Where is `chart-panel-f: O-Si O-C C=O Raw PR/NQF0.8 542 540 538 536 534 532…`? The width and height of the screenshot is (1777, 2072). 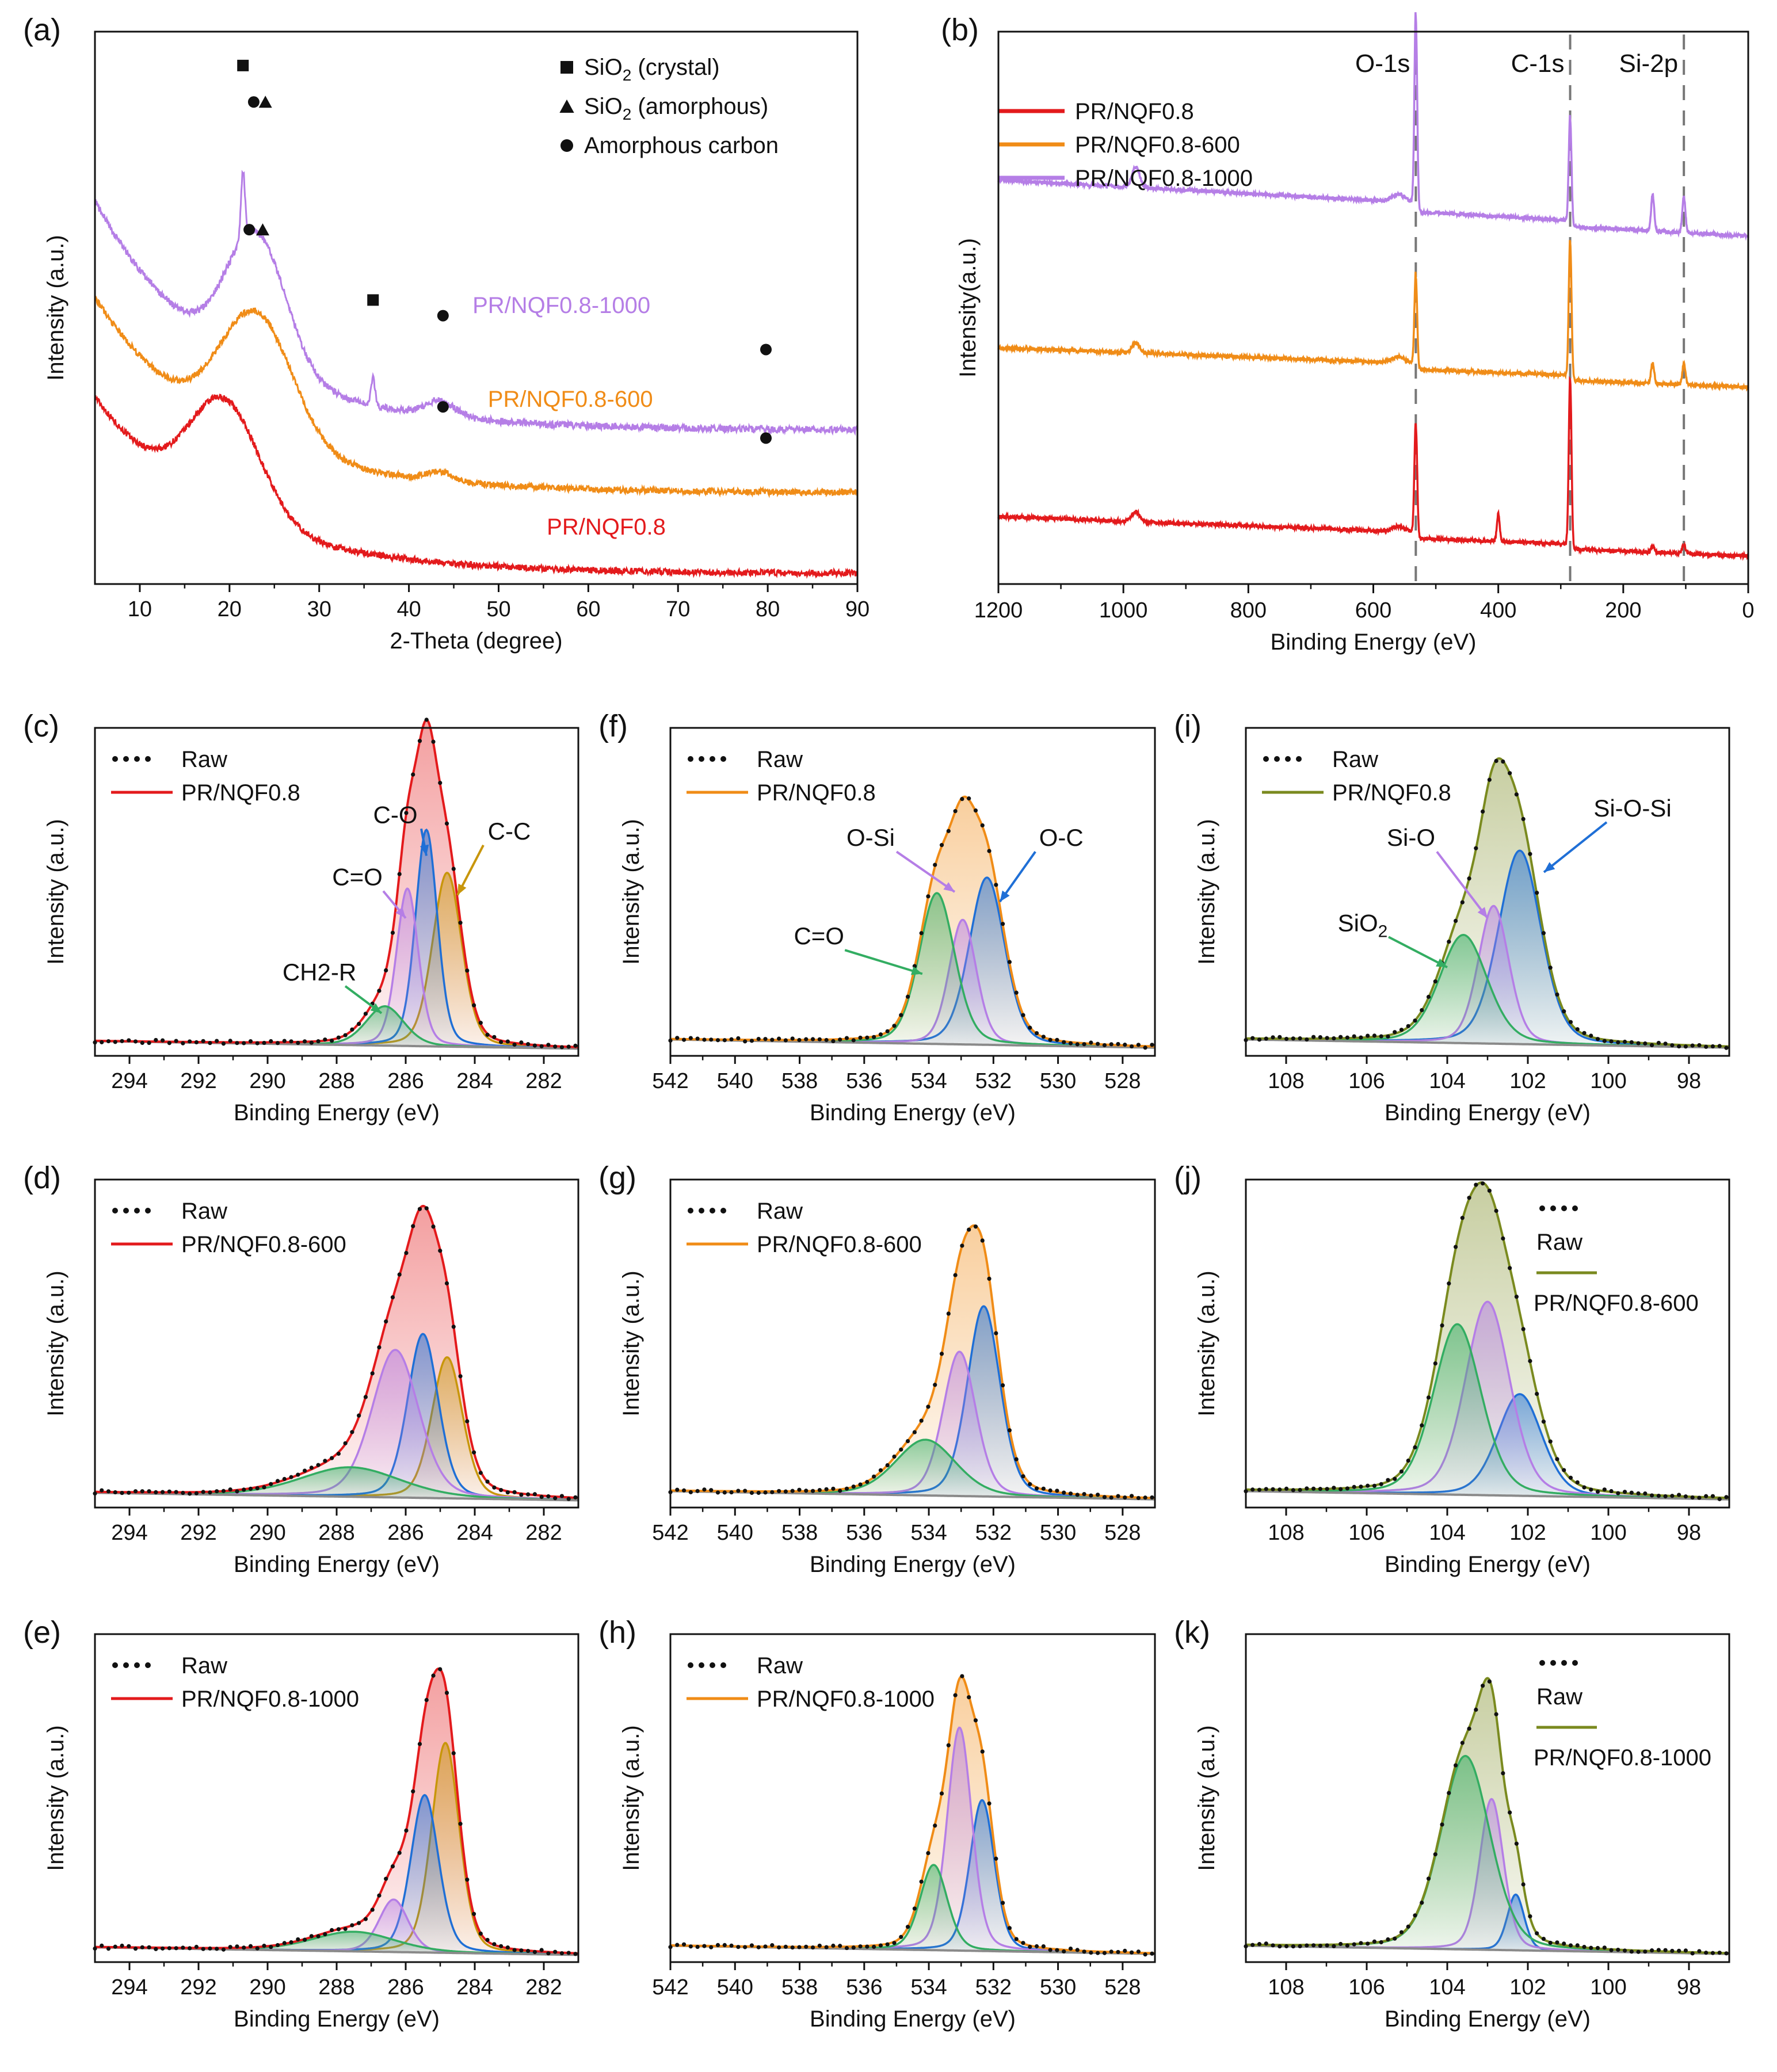
chart-panel-f: O-Si O-C C=O Raw PR/NQF0.8 542 540 538 536 534 532… is located at coordinates (877, 917).